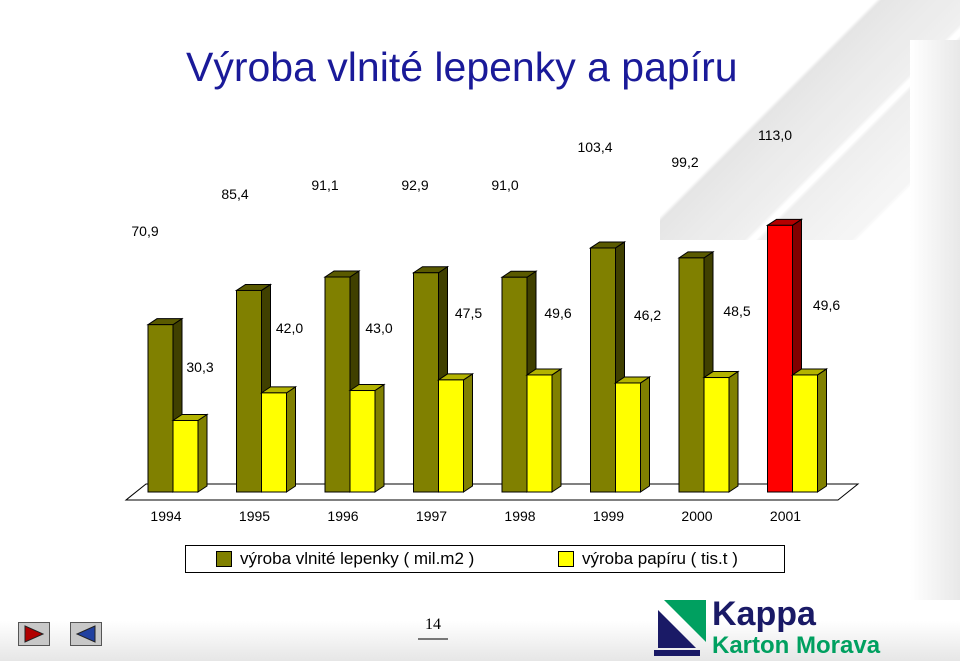  What do you see at coordinates (514, 384) in the screenshot?
I see `bar-series1-1998` at bounding box center [514, 384].